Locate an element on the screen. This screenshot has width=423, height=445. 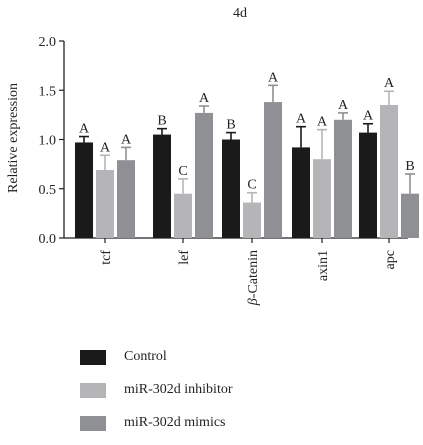
x-tick-label: axin1 is located at coordinates (323, 265).